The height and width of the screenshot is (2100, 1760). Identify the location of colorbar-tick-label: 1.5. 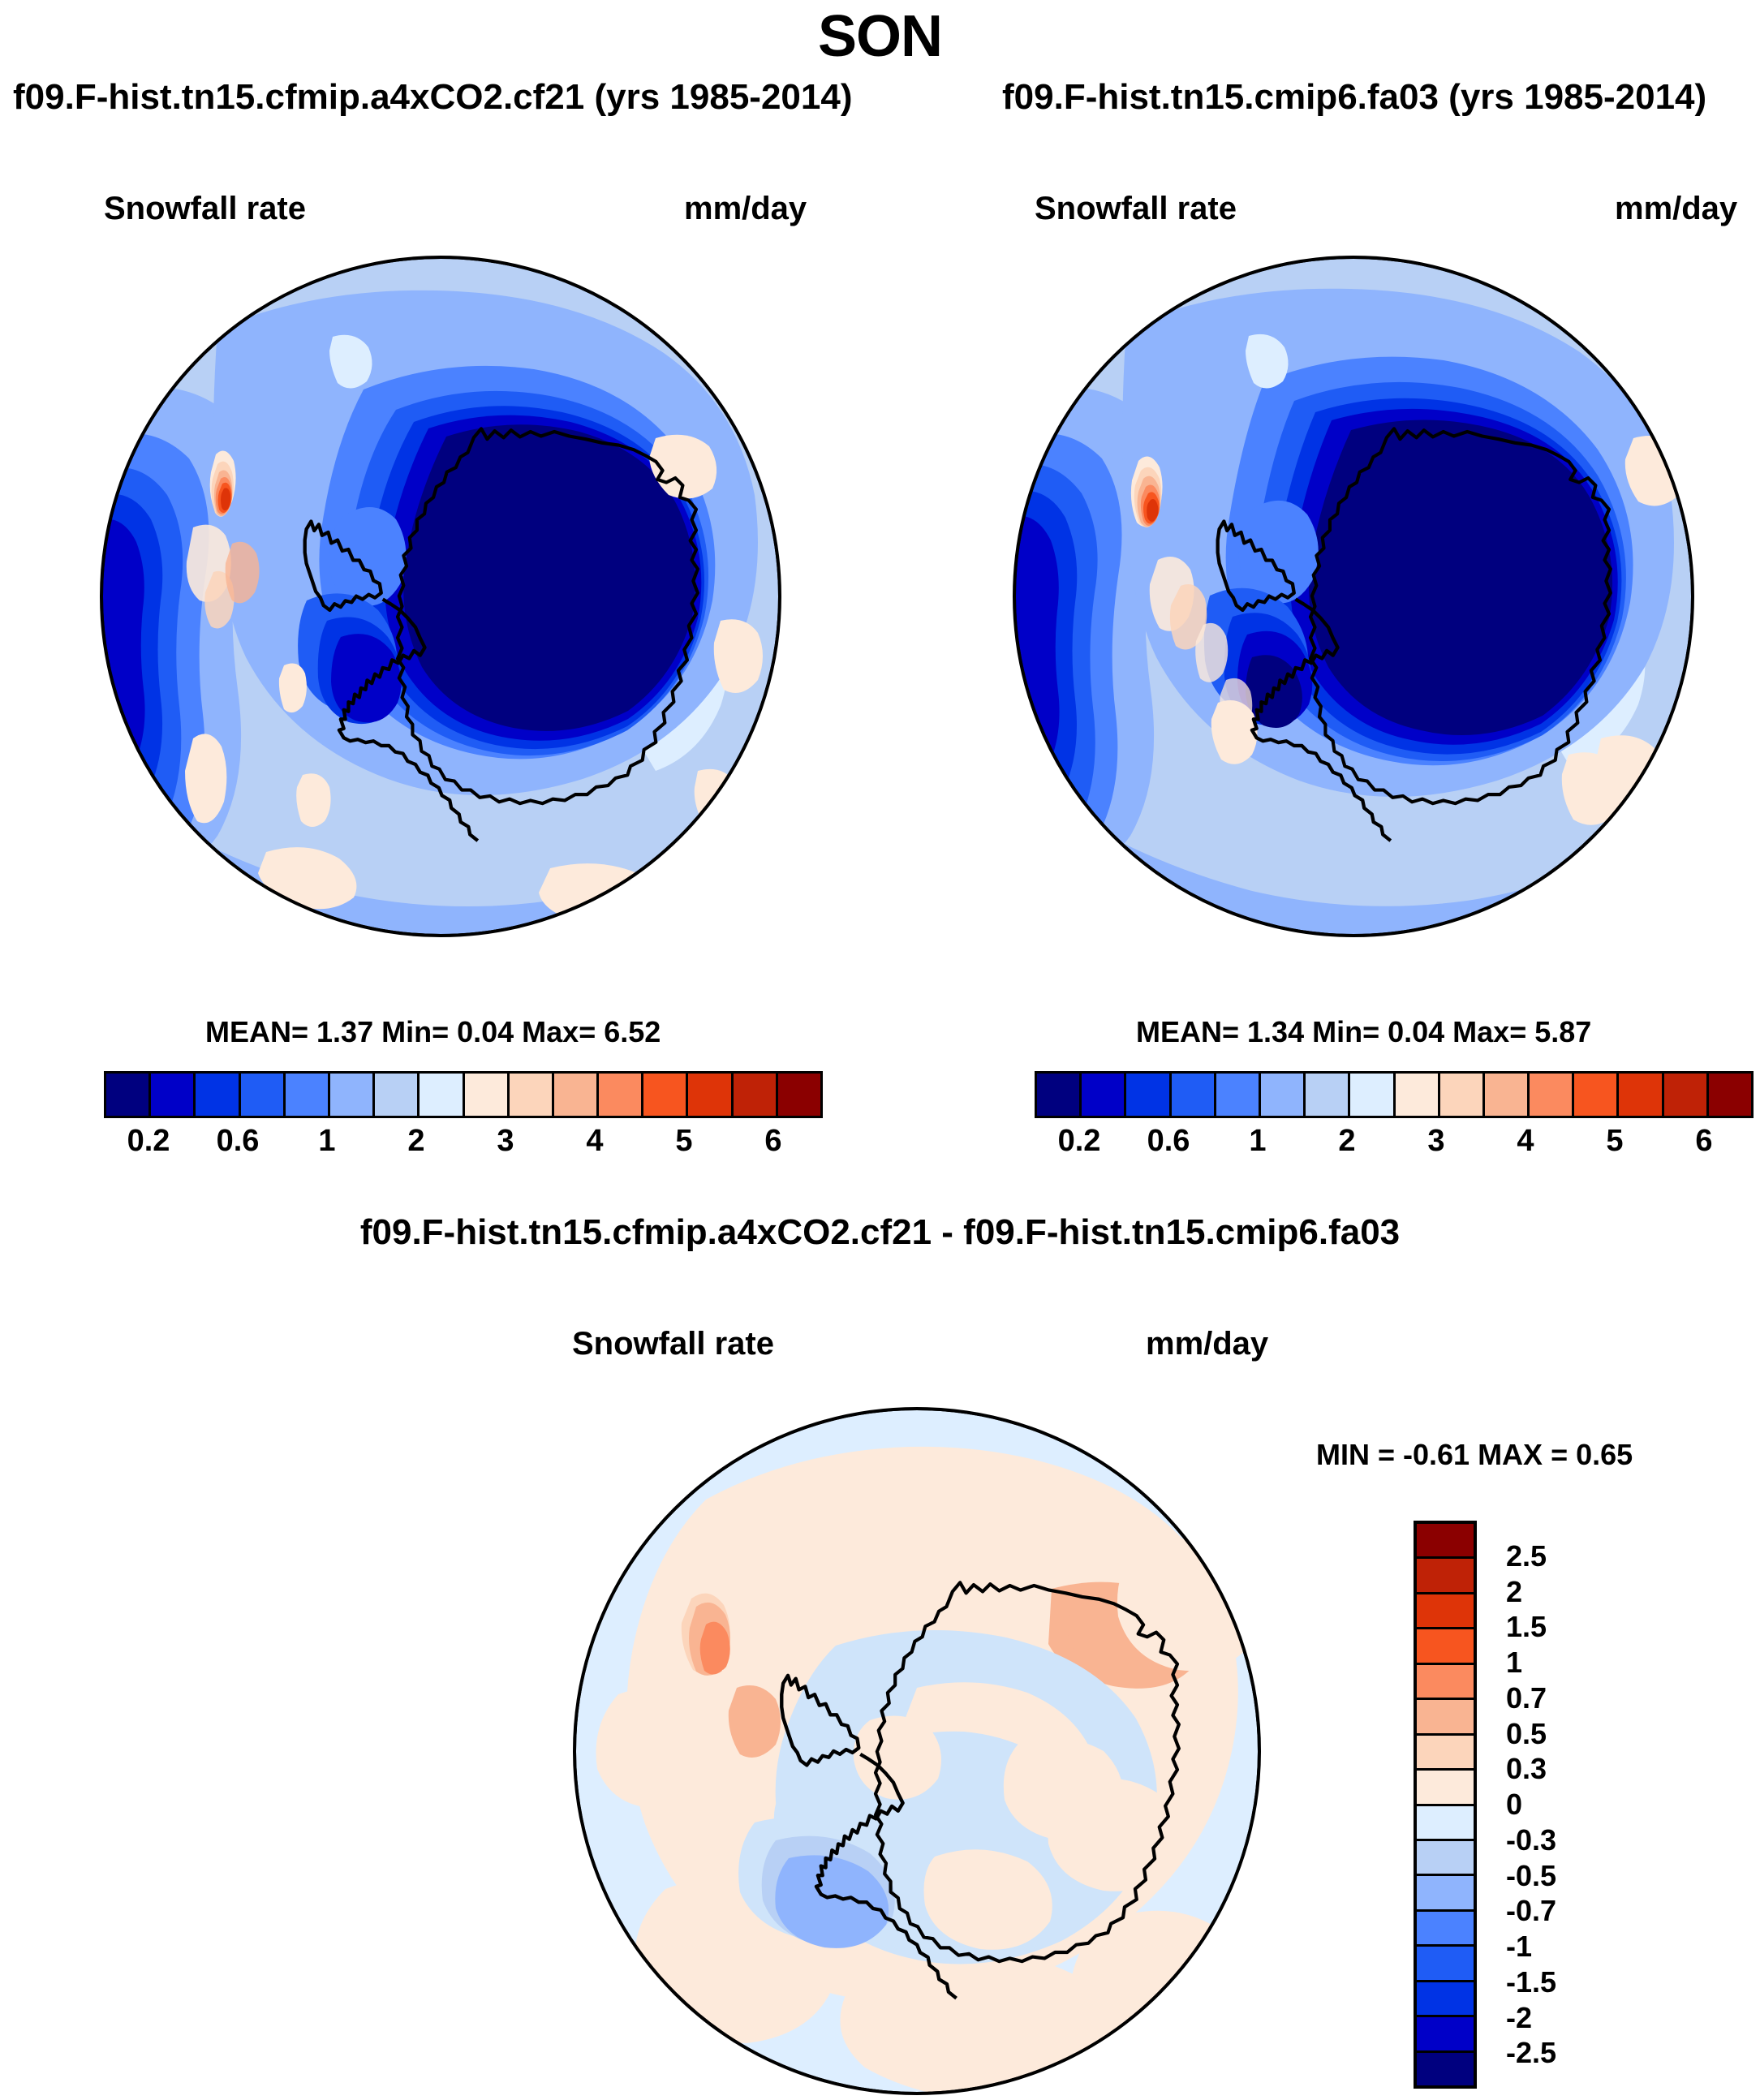
(1526, 1627).